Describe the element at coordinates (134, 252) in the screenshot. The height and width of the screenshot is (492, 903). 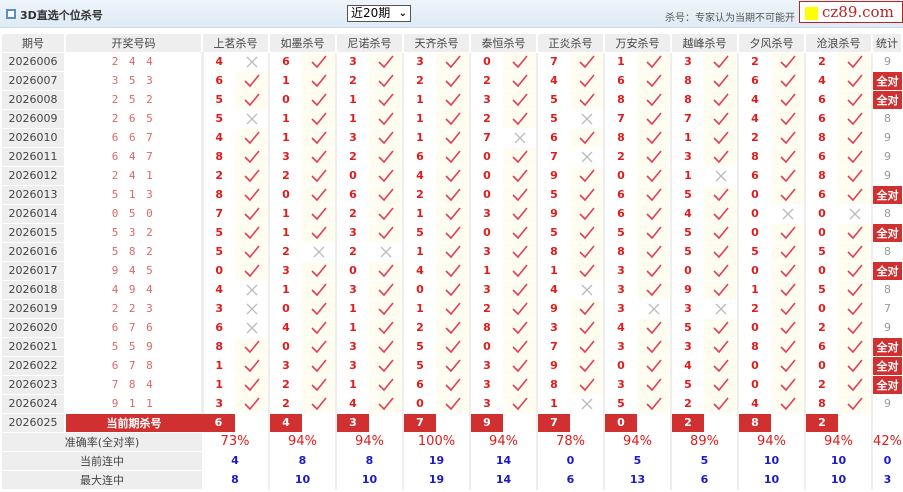
I see `draw-number-cell: 5 8 2` at that location.